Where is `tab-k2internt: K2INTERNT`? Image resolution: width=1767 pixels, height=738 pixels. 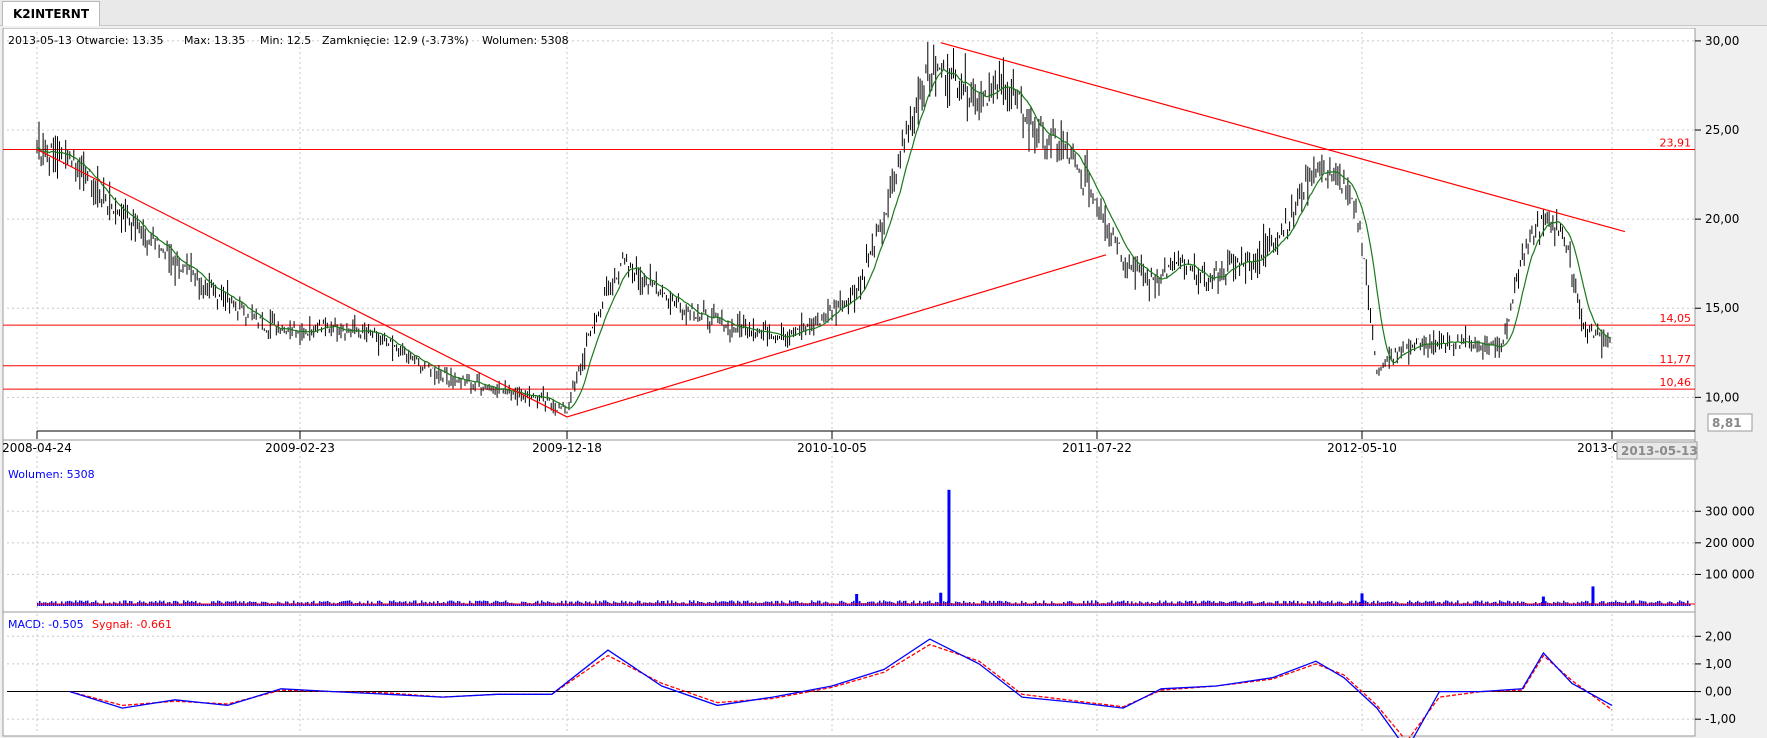 tab-k2internt: K2INTERNT is located at coordinates (51, 13).